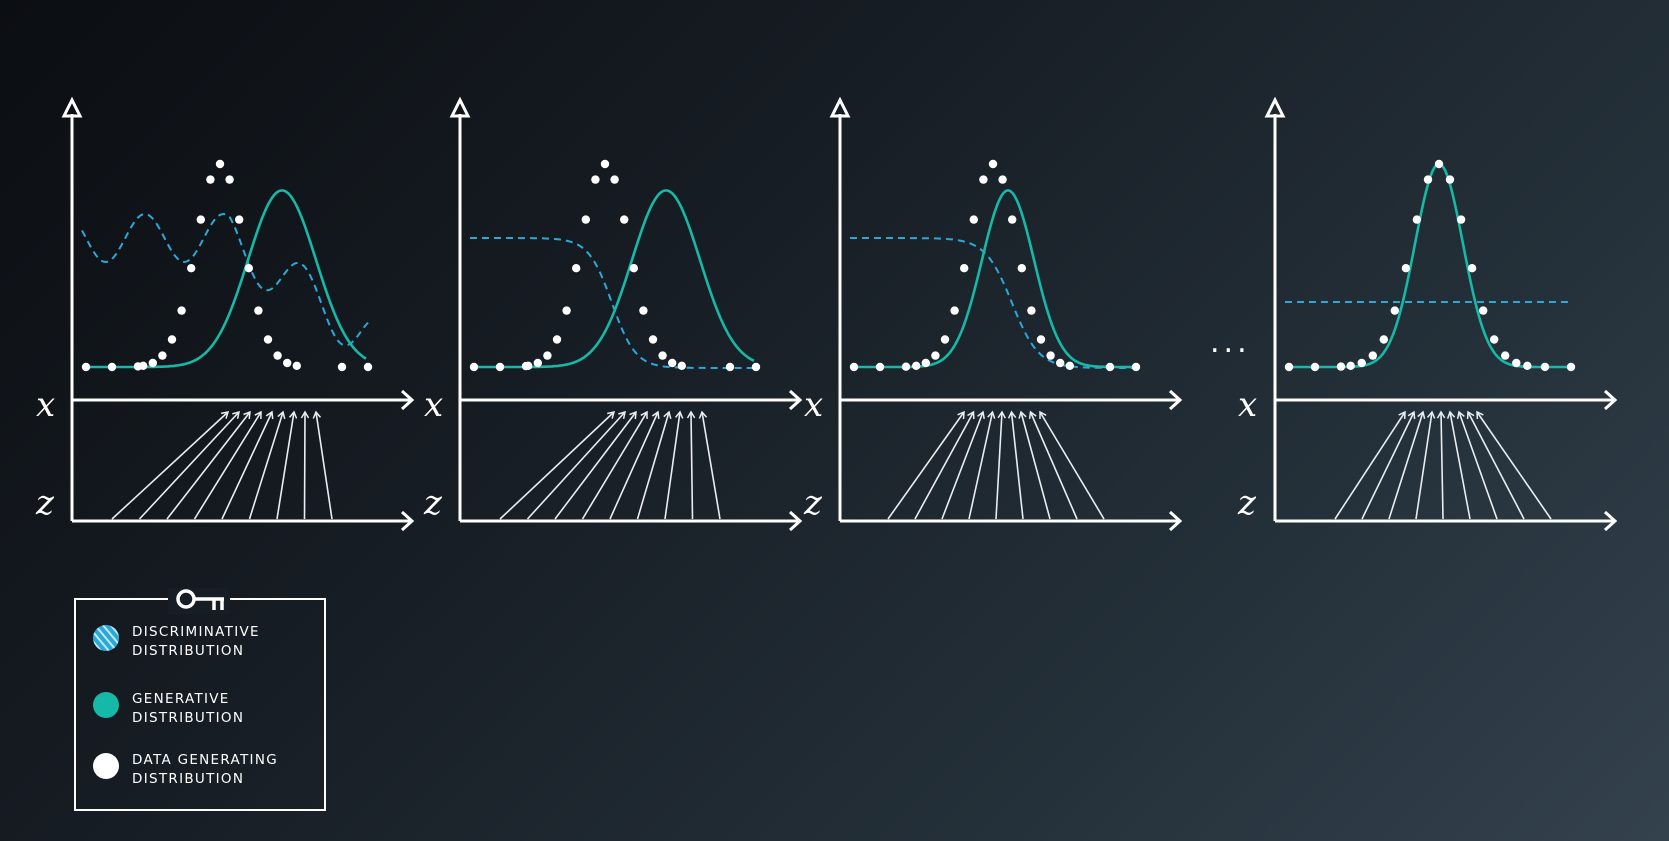 This screenshot has height=841, width=1669. What do you see at coordinates (199, 601) in the screenshot?
I see `key-icon` at bounding box center [199, 601].